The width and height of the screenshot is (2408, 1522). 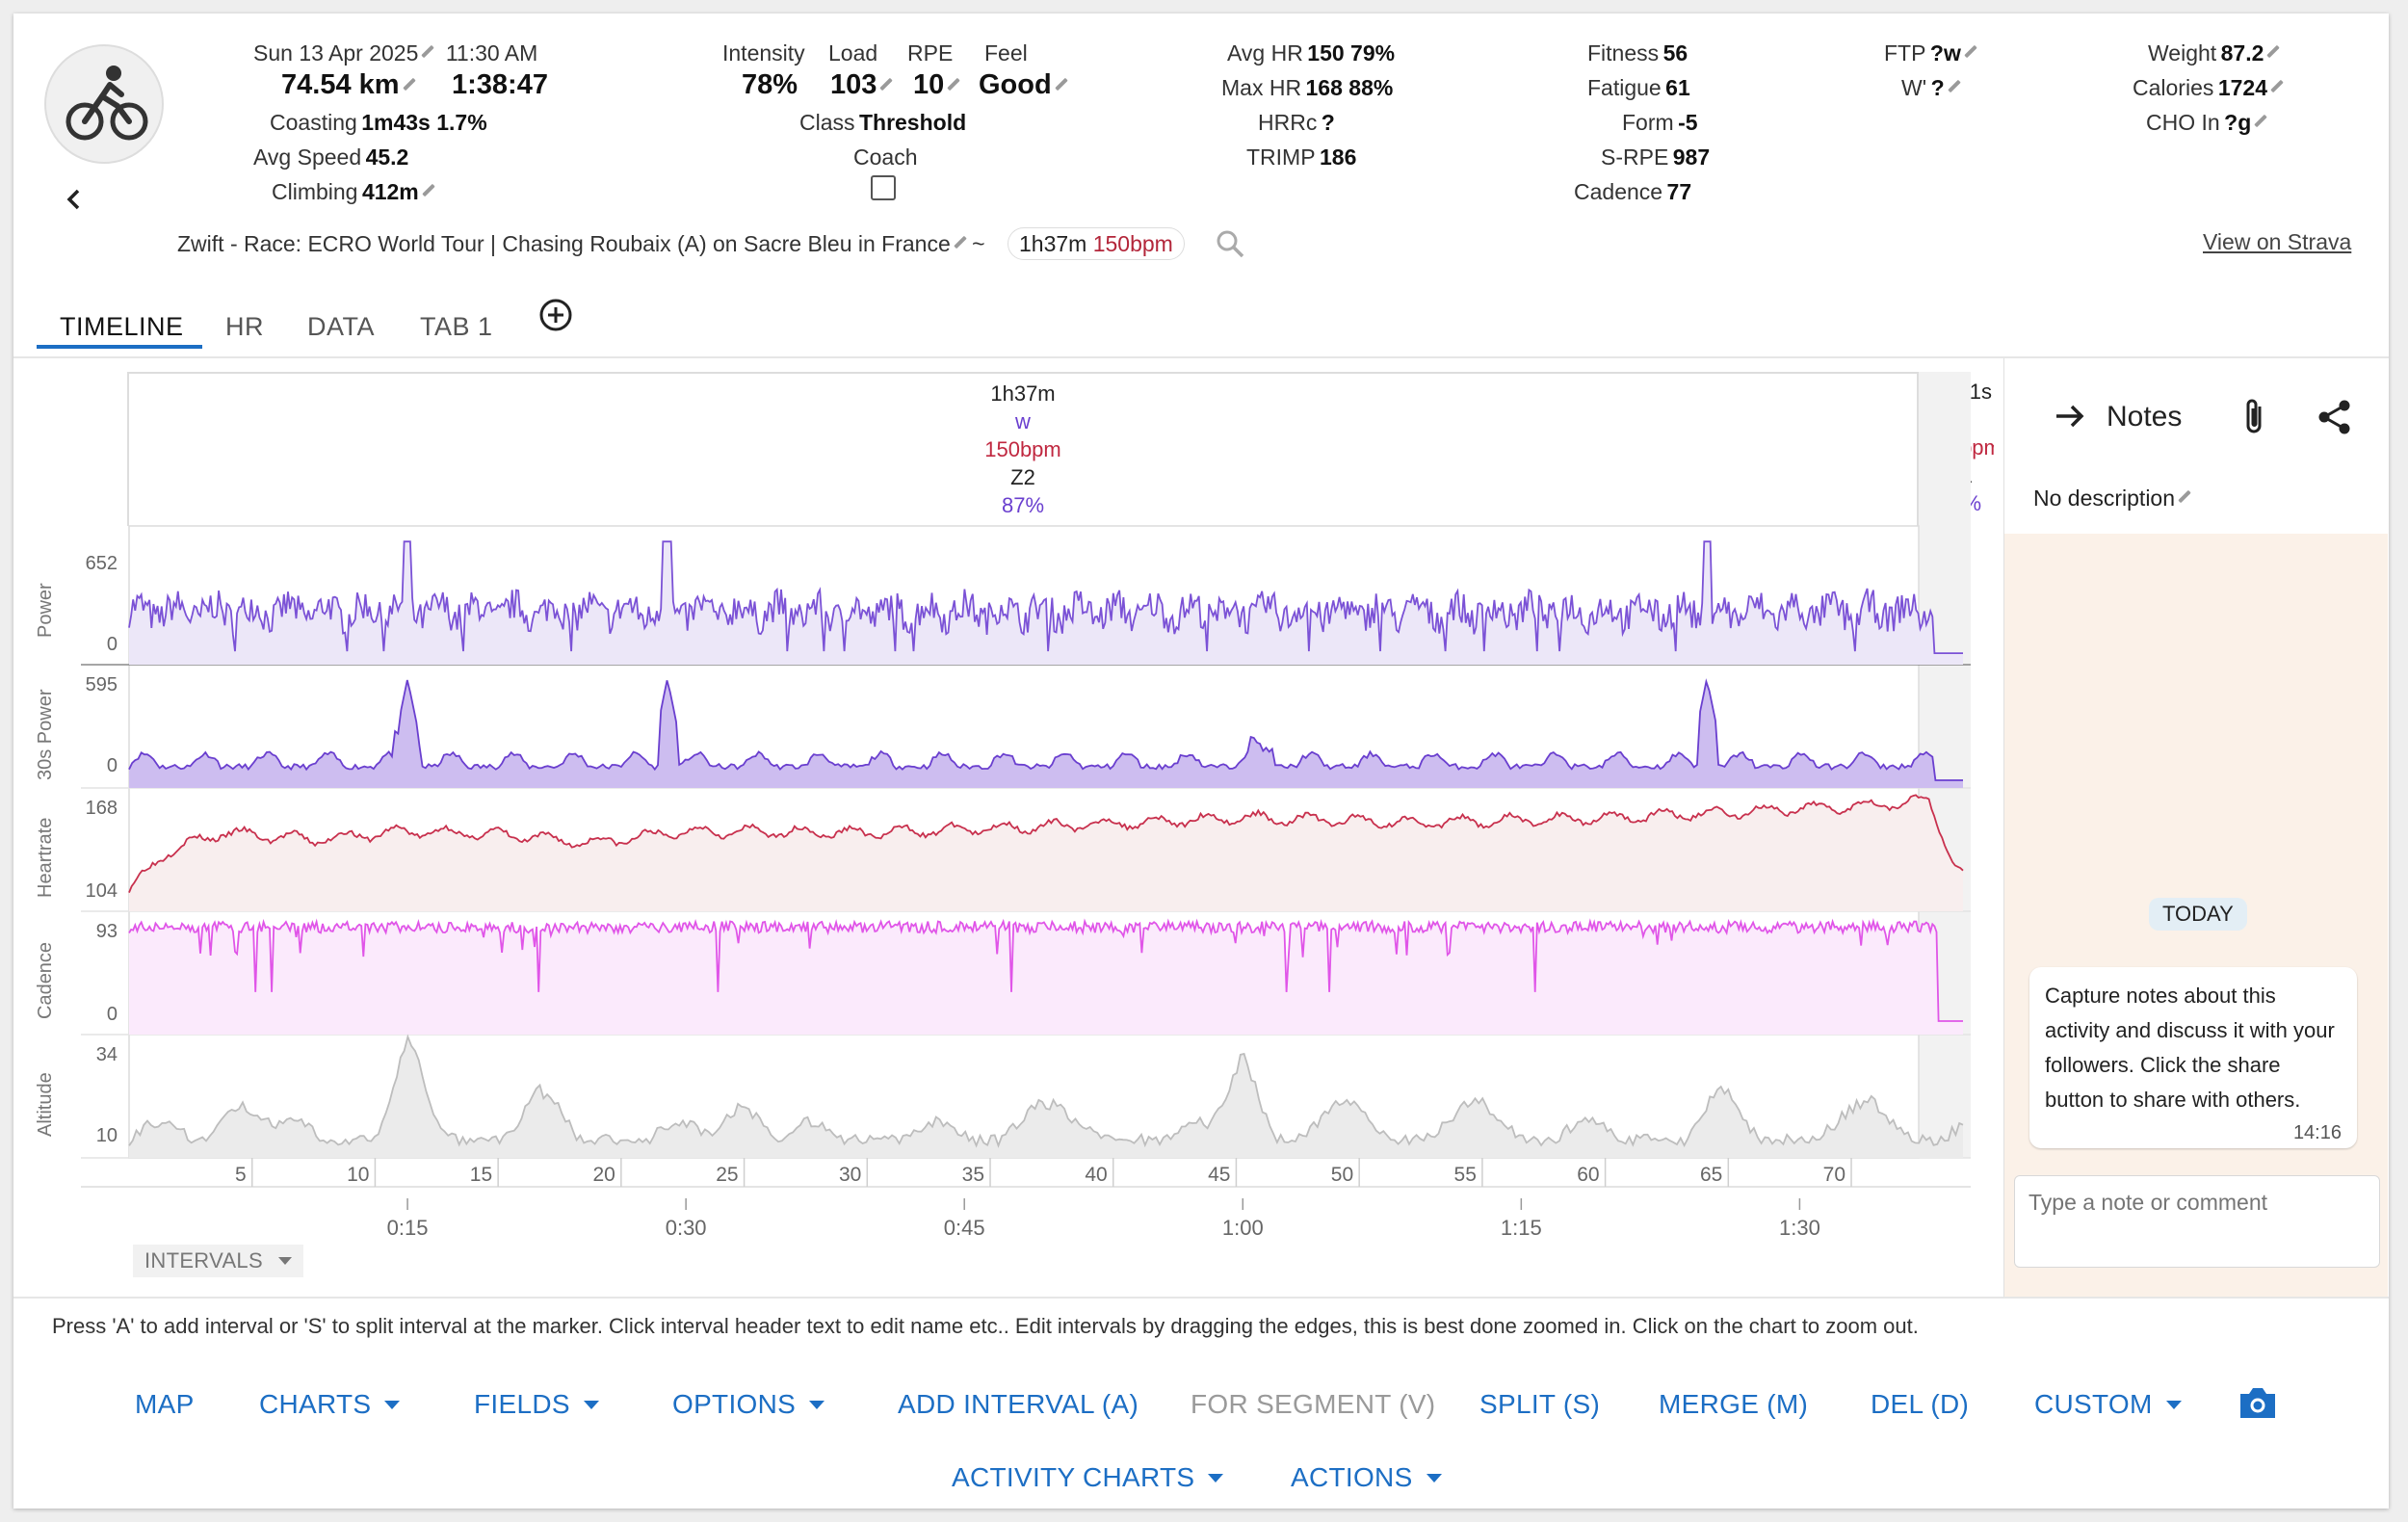 I want to click on time-tick-label: 0:15, so click(x=408, y=1228).